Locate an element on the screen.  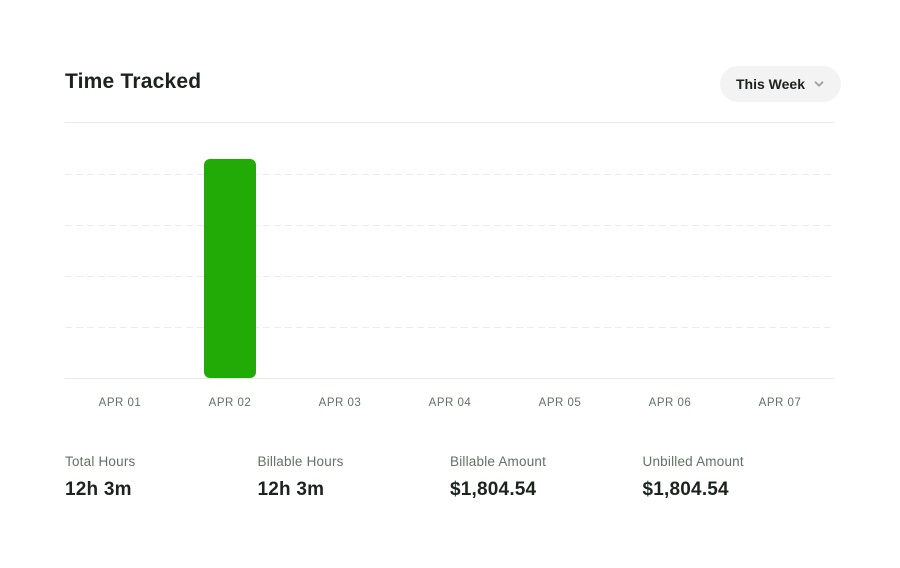
x-tick-label: APR 05 is located at coordinates (560, 403).